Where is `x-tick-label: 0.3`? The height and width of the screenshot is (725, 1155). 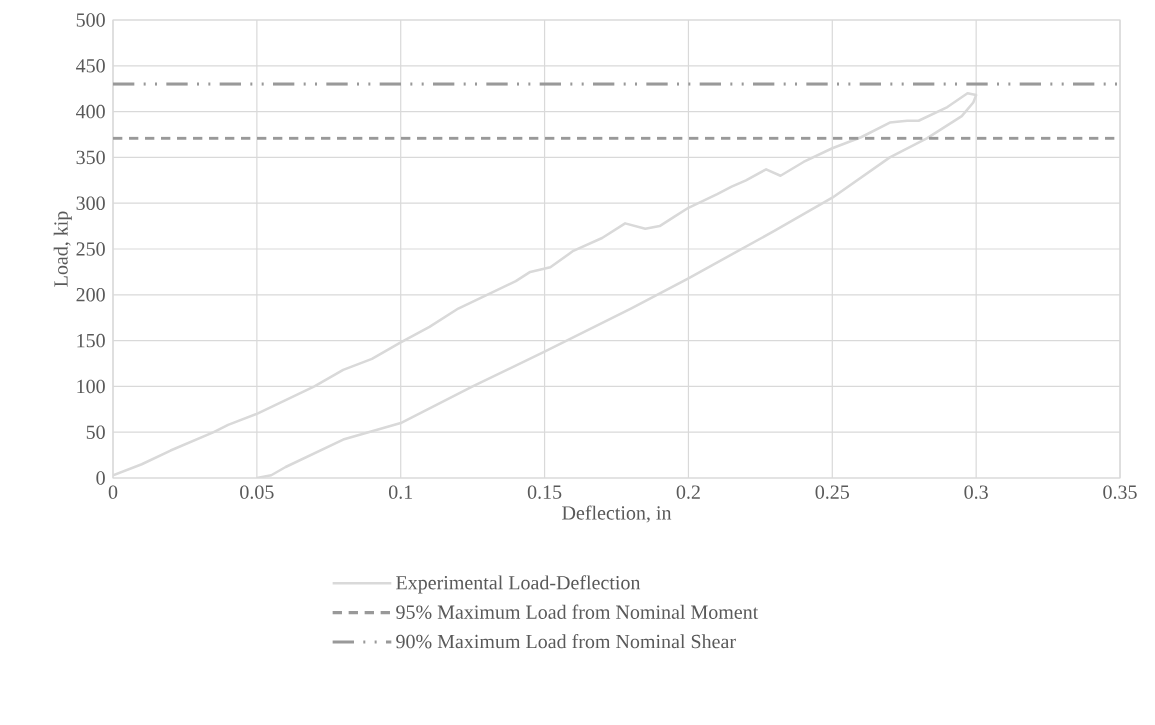 x-tick-label: 0.3 is located at coordinates (976, 492).